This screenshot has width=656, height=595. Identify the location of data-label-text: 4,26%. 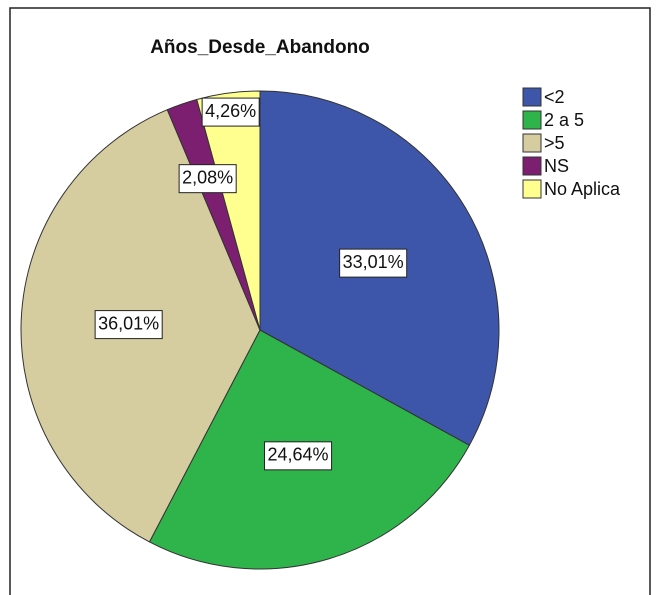
(230, 111).